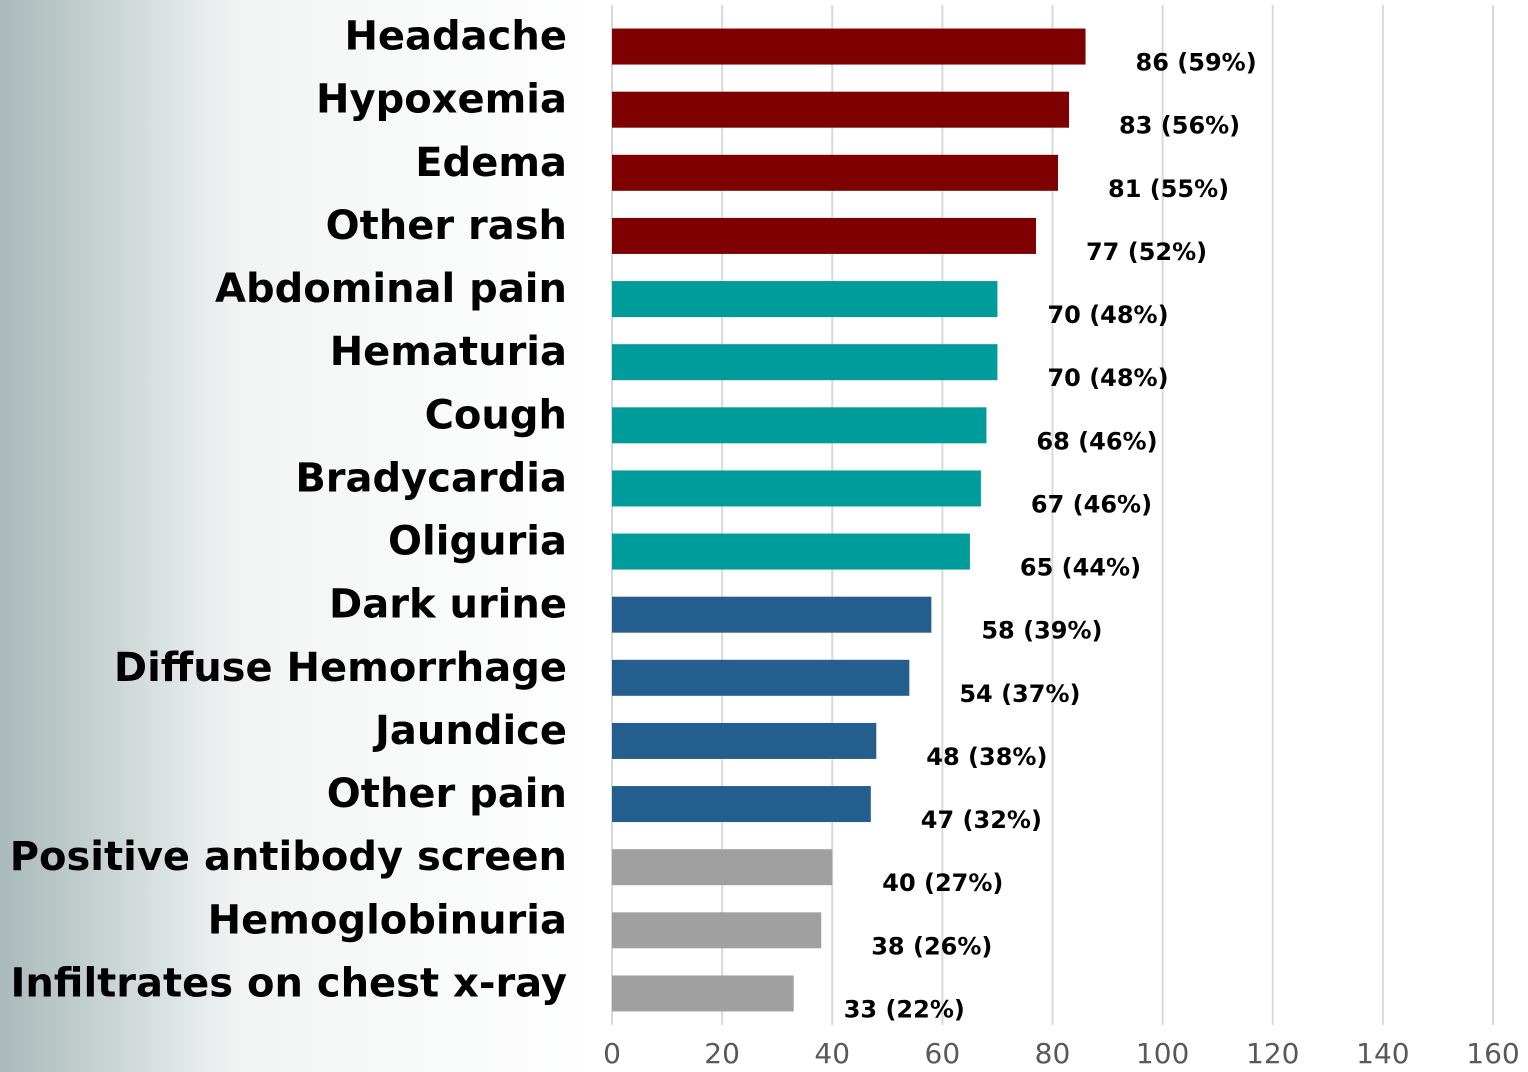 This screenshot has width=1528, height=1072. Describe the element at coordinates (1080, 568) in the screenshot. I see `value-label: 65 (44%)` at that location.